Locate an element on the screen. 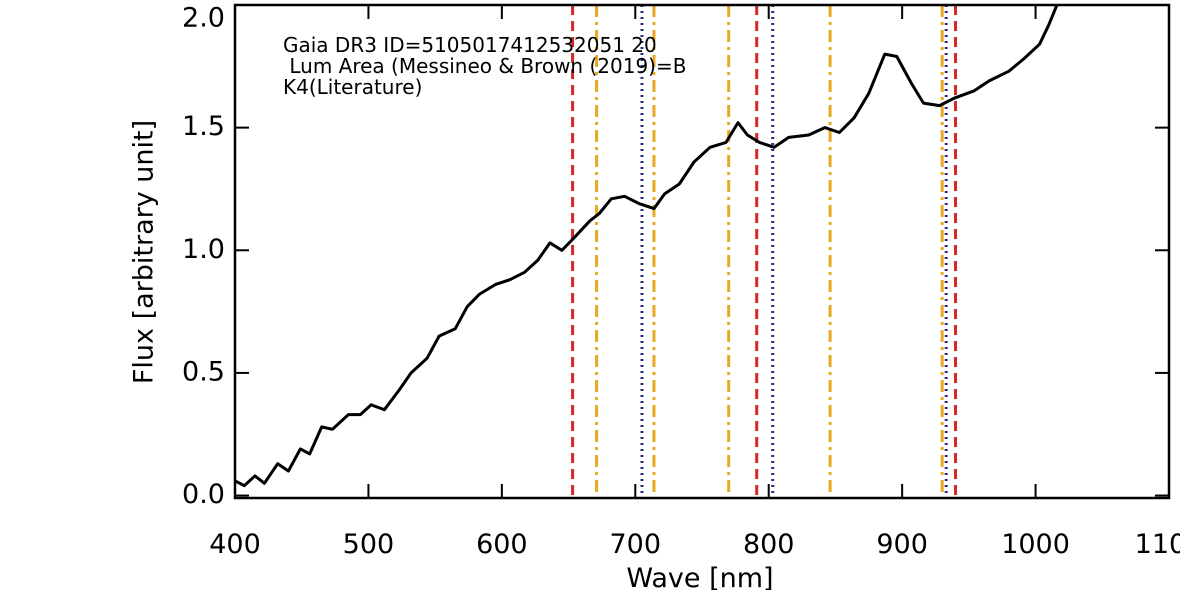  x-tick-label: 1000 is located at coordinates (1035, 544).